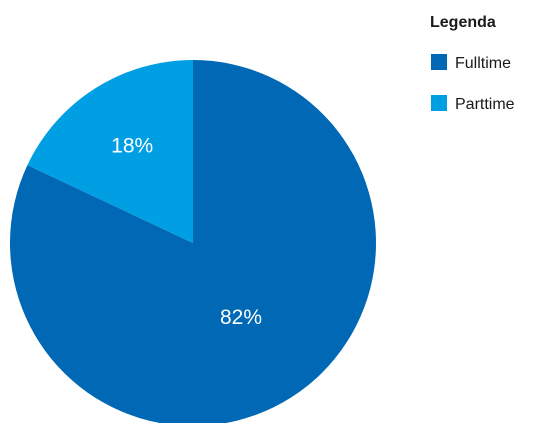  Describe the element at coordinates (463, 22) in the screenshot. I see `legend-title: Legenda` at that location.